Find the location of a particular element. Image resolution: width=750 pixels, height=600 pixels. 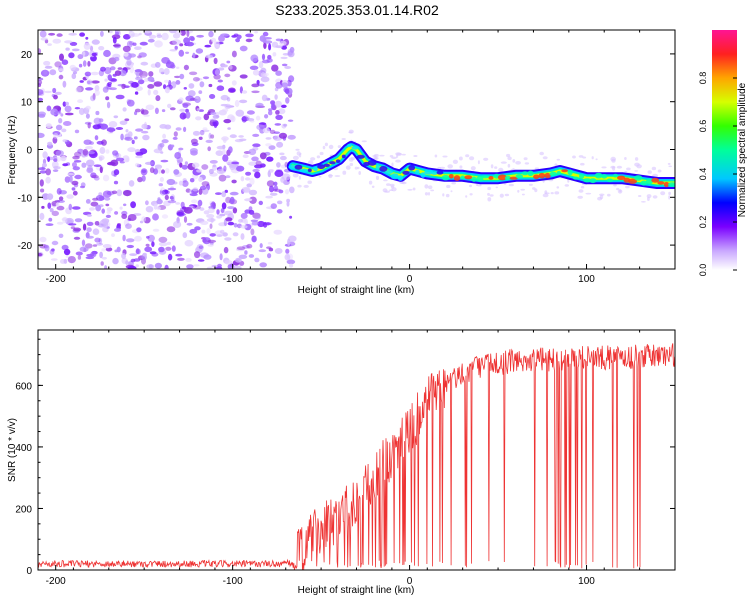

spec-y-tick-label: 0 is located at coordinates (29, 151).